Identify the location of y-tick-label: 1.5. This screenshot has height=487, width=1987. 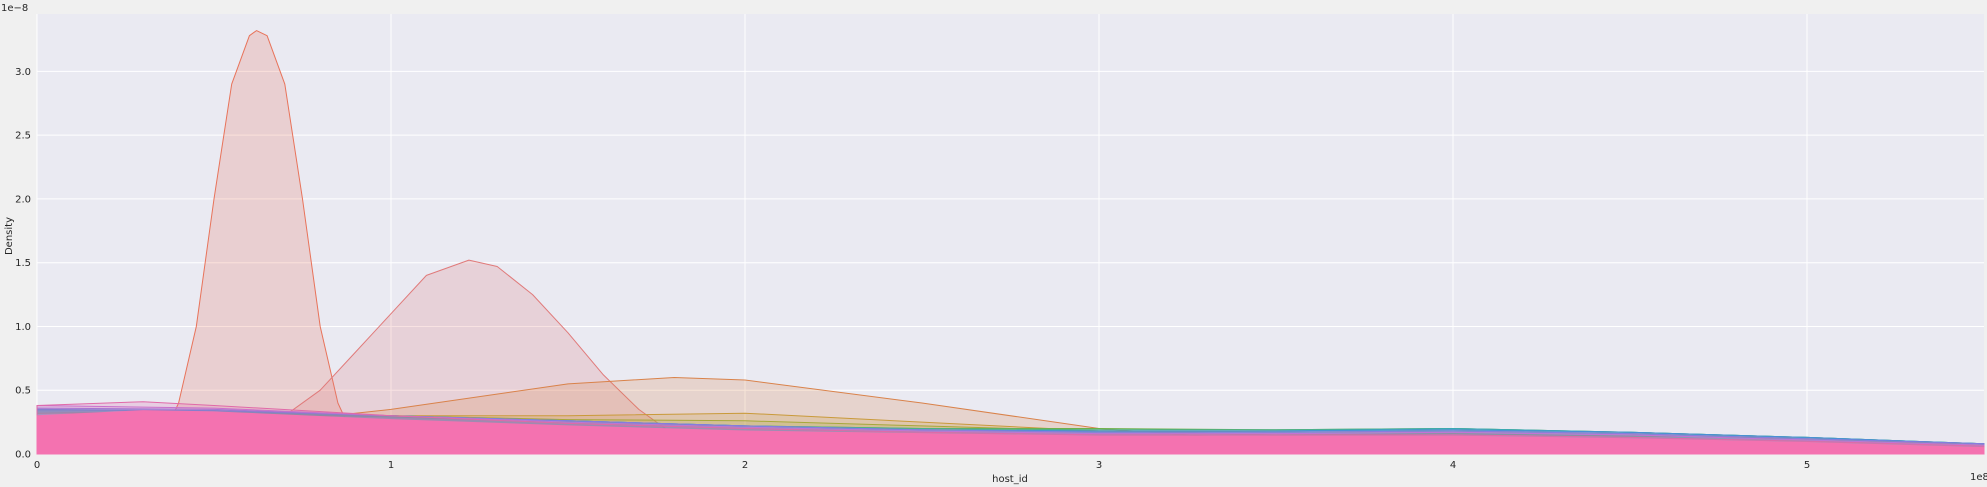
(23, 263).